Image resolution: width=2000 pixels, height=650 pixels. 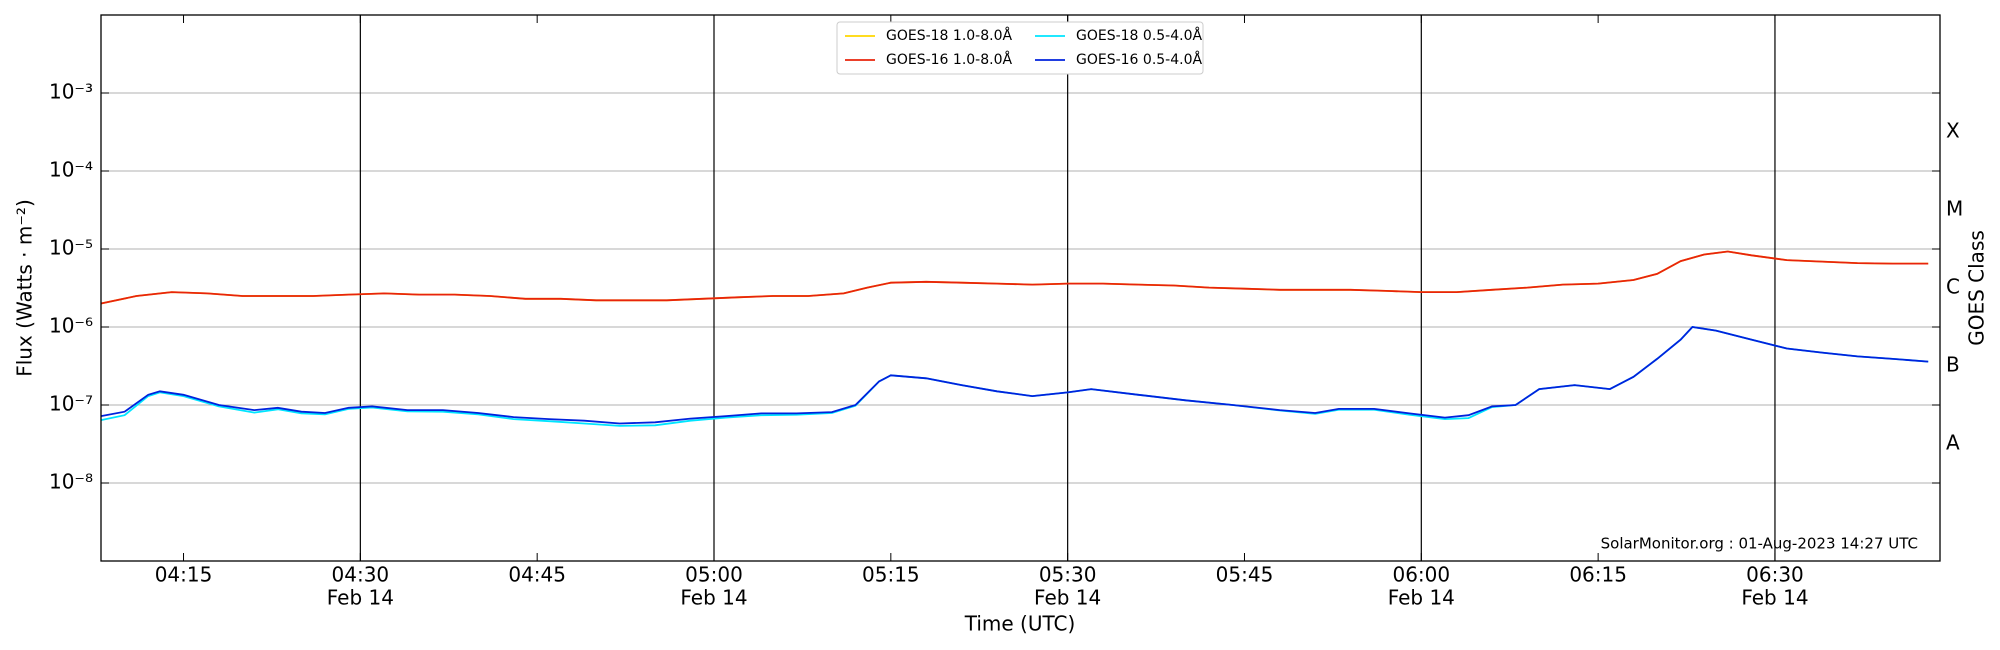 What do you see at coordinates (714, 575) in the screenshot?
I see `x-tick-label: 05:00` at bounding box center [714, 575].